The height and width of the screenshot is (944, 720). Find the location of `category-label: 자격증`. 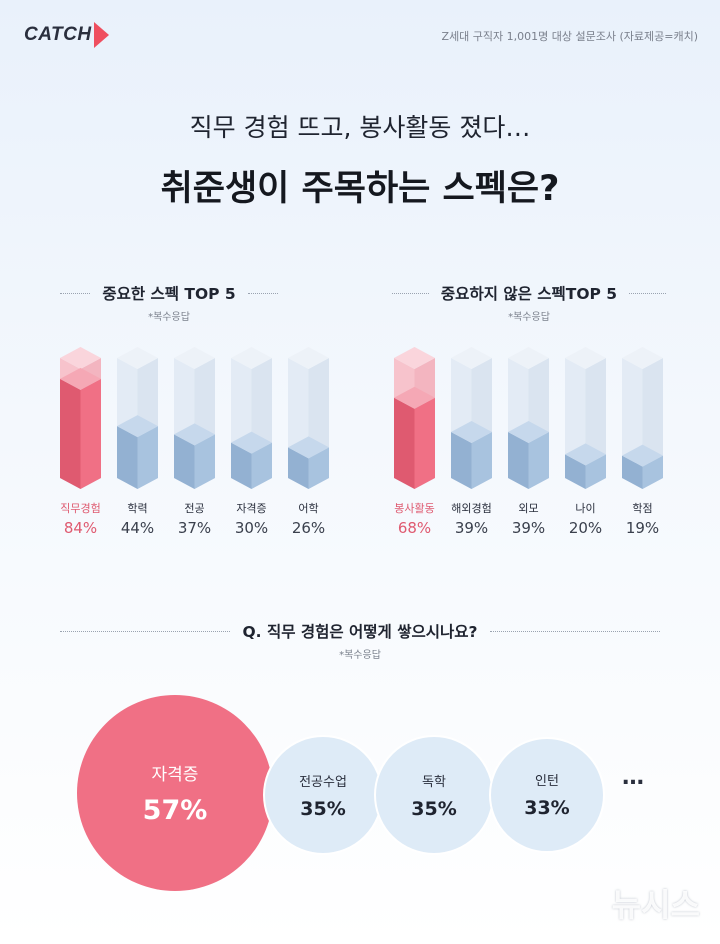

category-label: 자격증 is located at coordinates (251, 508).